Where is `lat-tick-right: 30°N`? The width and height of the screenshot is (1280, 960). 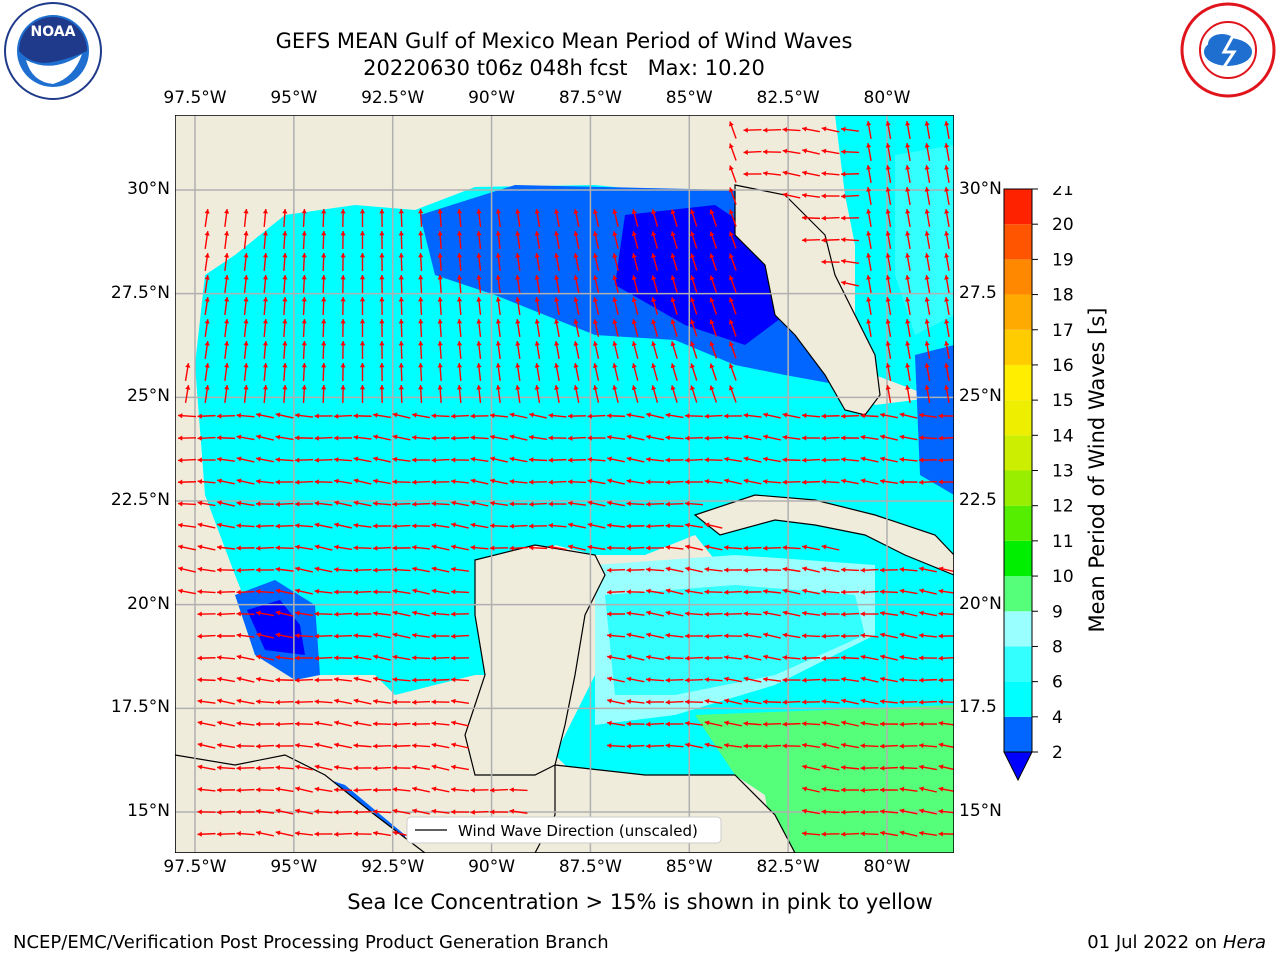
lat-tick-right: 30°N is located at coordinates (980, 189).